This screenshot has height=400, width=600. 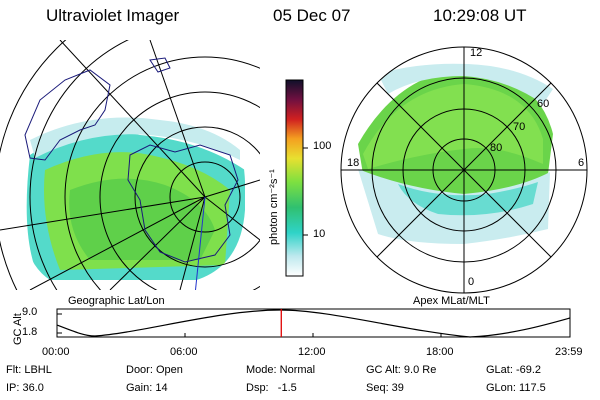 I want to click on door-readout: Door: Open, so click(x=154, y=370).